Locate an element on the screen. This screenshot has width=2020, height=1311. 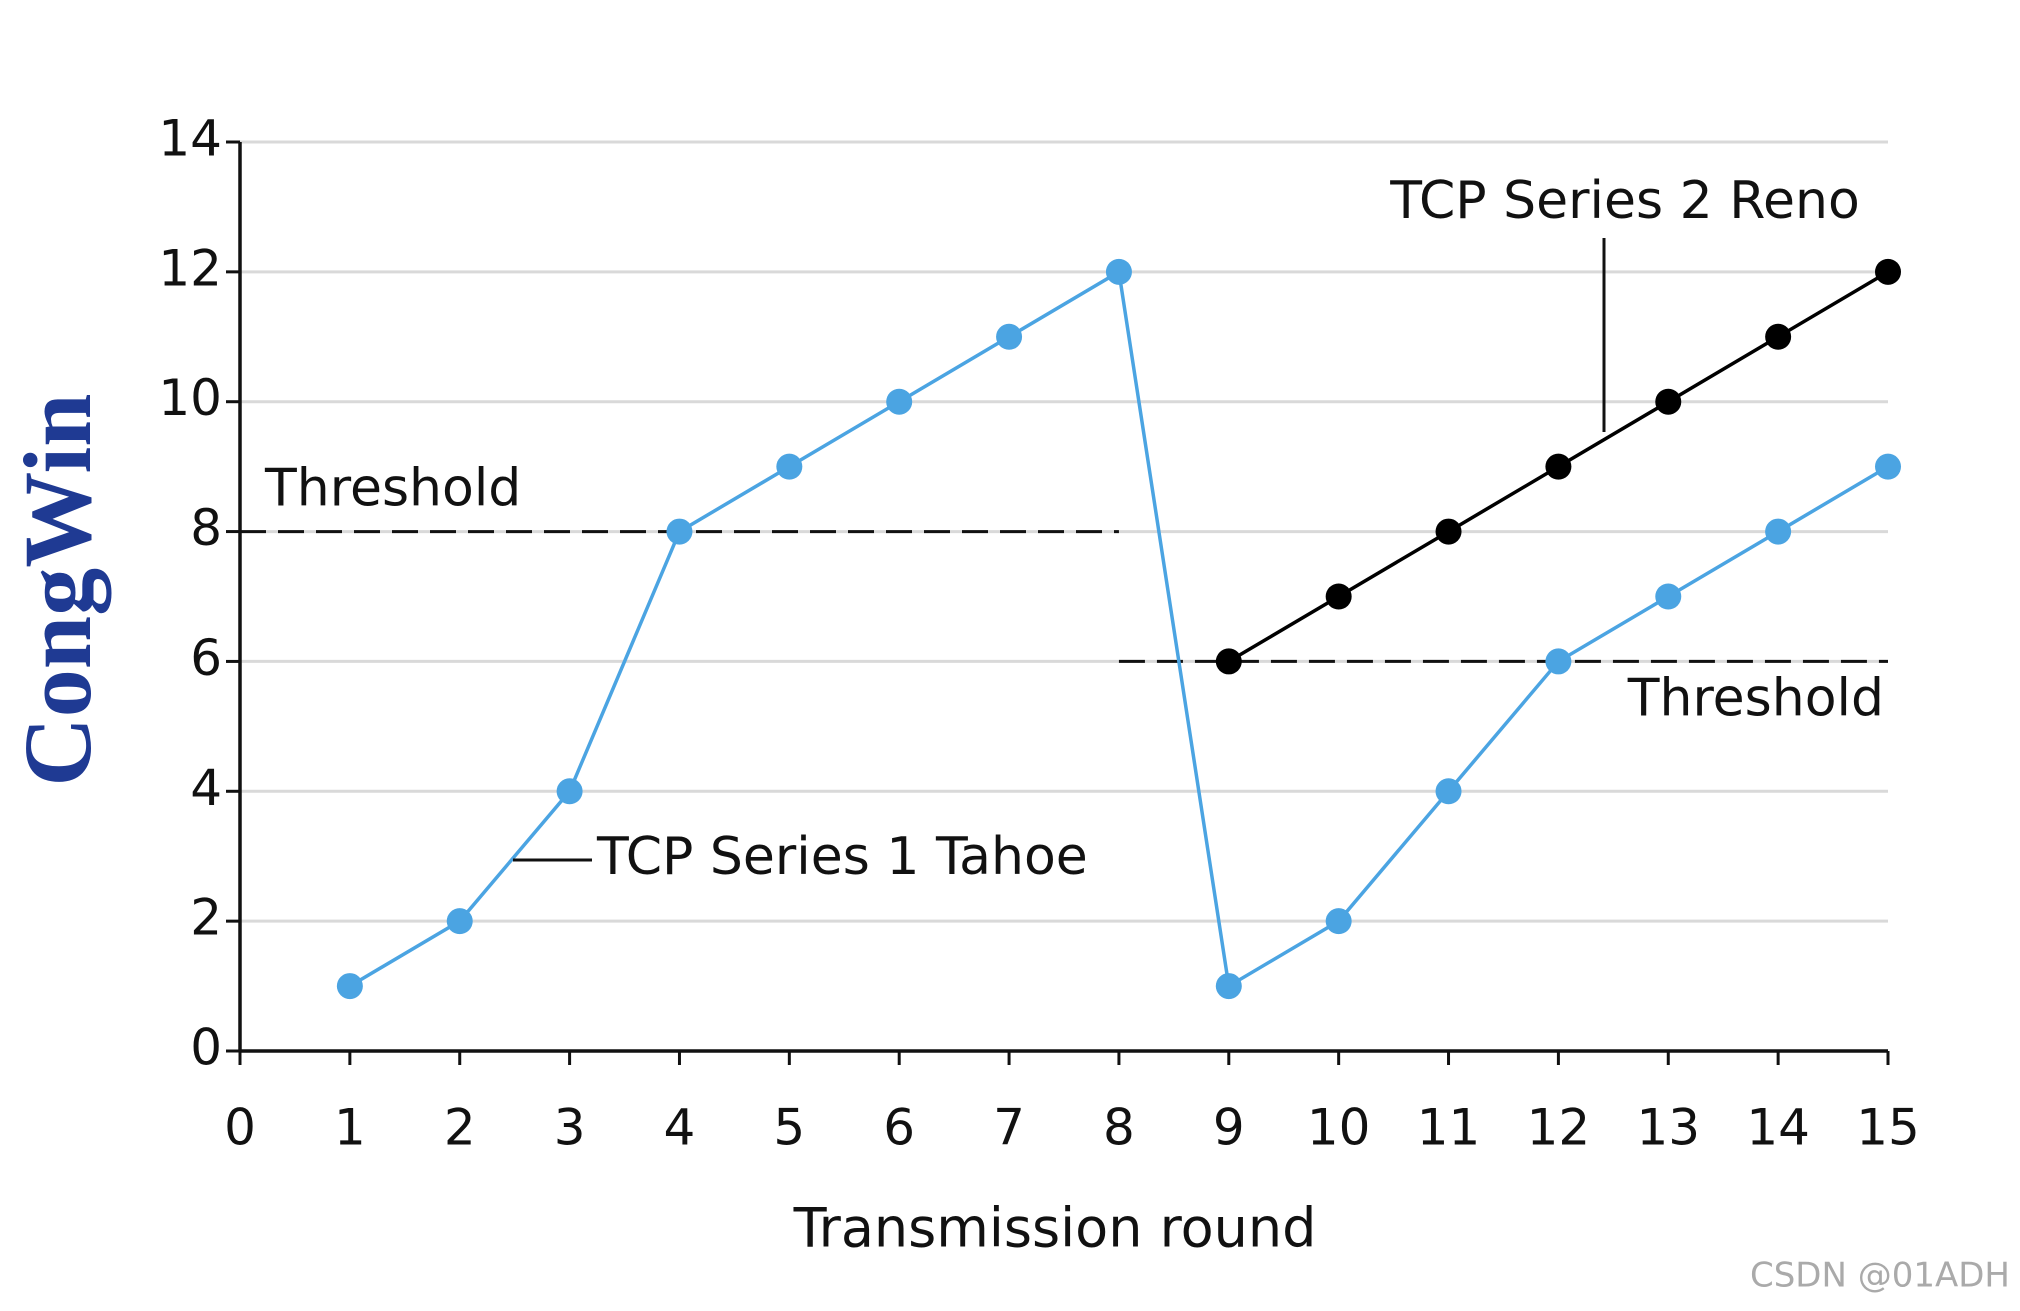
y-tick-label: 8 is located at coordinates (206, 528).